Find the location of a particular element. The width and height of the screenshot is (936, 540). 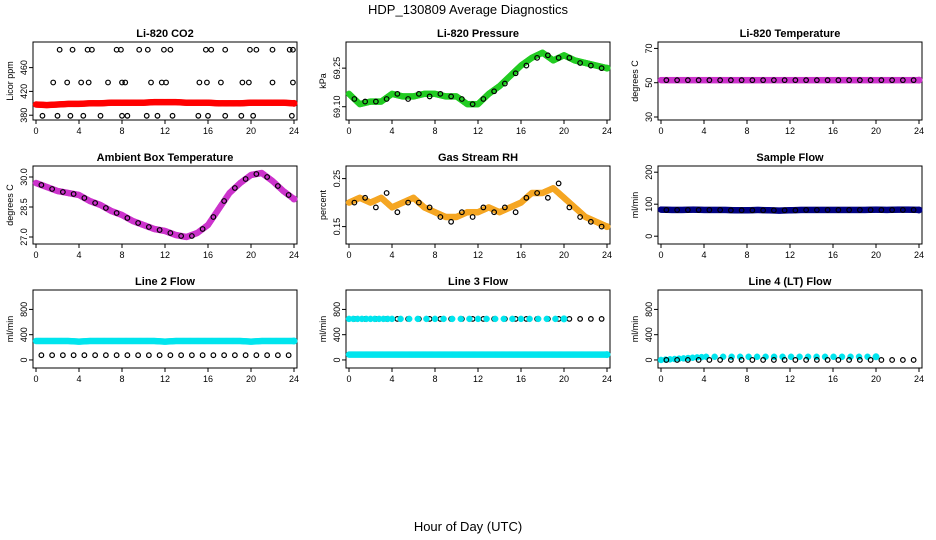

y-tick-label: 400 is located at coordinates (649, 334).